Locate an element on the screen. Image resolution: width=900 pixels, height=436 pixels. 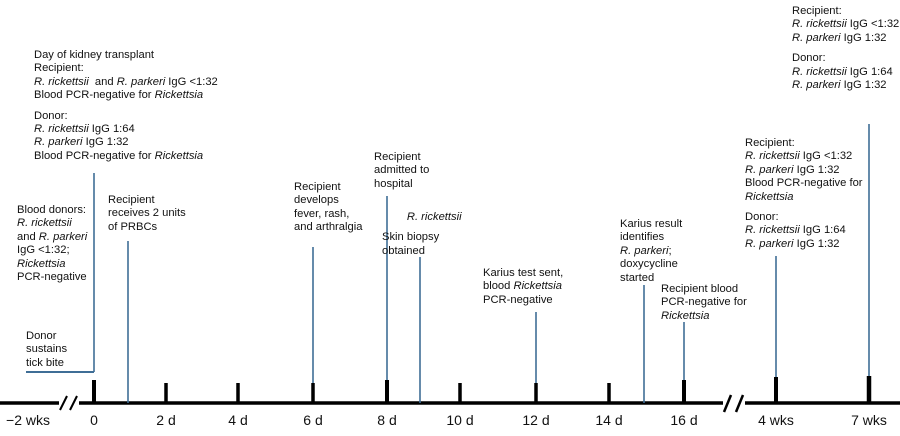
event-text: sustains is located at coordinates (47, 349).